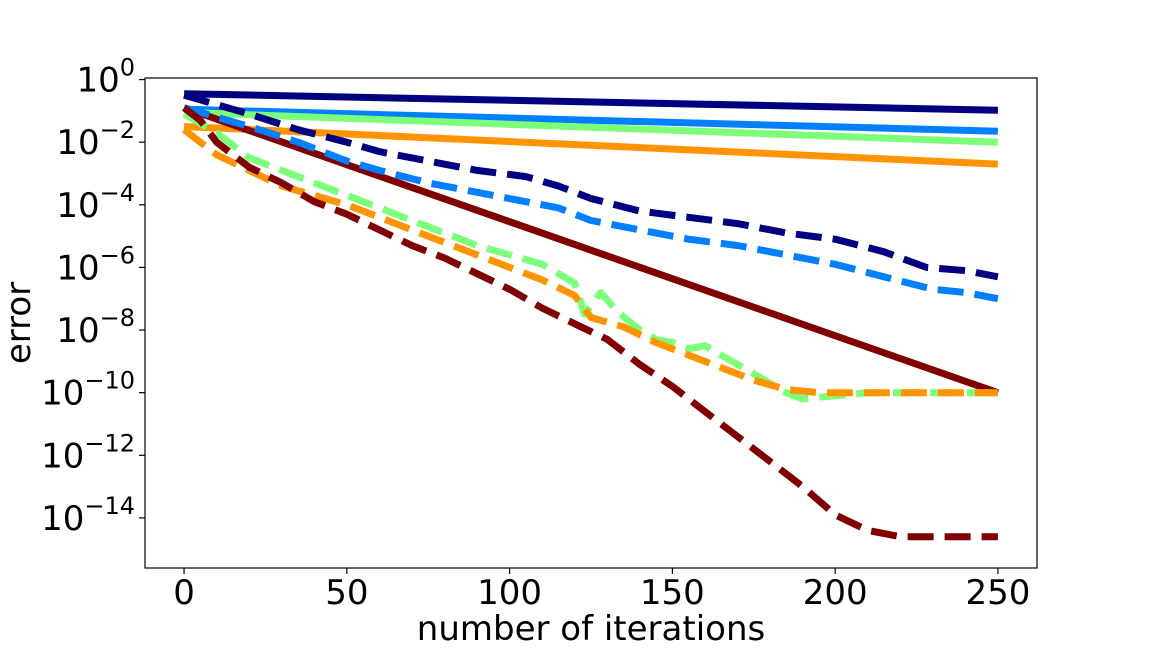  What do you see at coordinates (88, 452) in the screenshot?
I see `y-tick-label: 10⁻¹²` at bounding box center [88, 452].